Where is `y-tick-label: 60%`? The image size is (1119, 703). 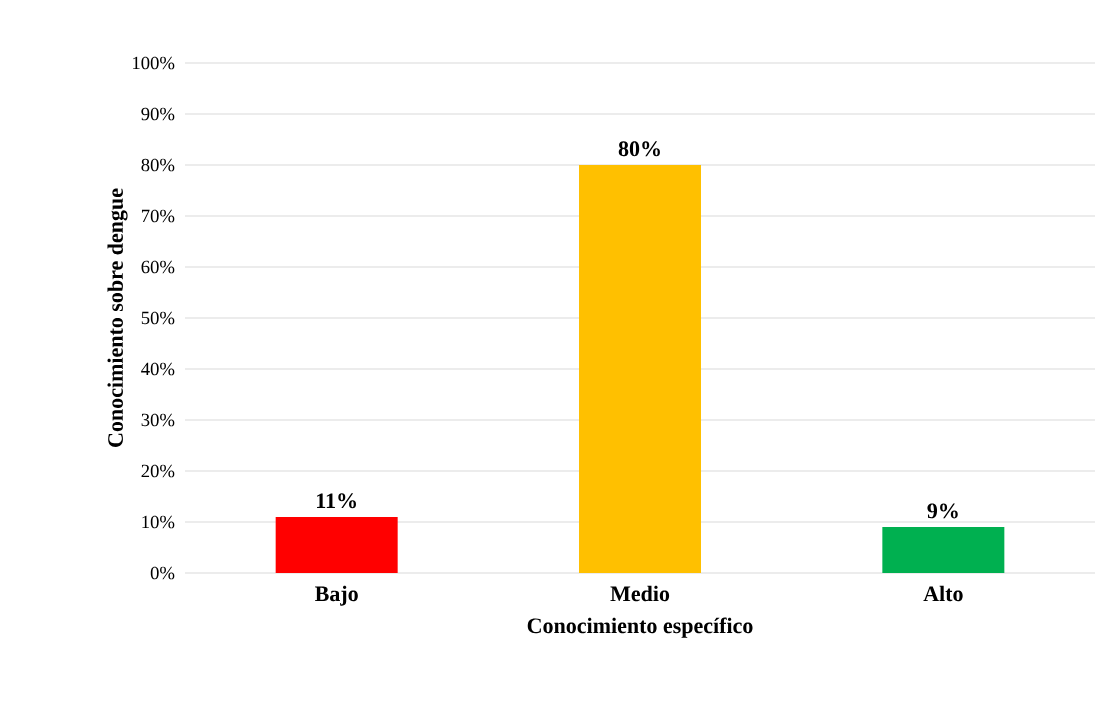
y-tick-label: 60% is located at coordinates (158, 267).